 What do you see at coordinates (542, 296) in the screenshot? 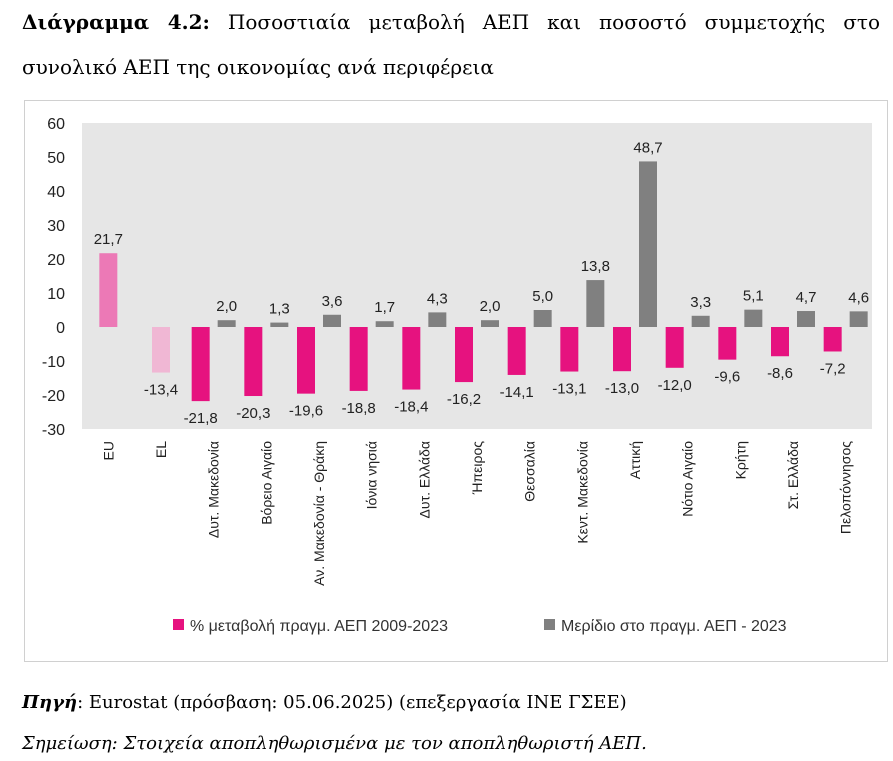
I see `data-label-gdp-share: 5,0` at bounding box center [542, 296].